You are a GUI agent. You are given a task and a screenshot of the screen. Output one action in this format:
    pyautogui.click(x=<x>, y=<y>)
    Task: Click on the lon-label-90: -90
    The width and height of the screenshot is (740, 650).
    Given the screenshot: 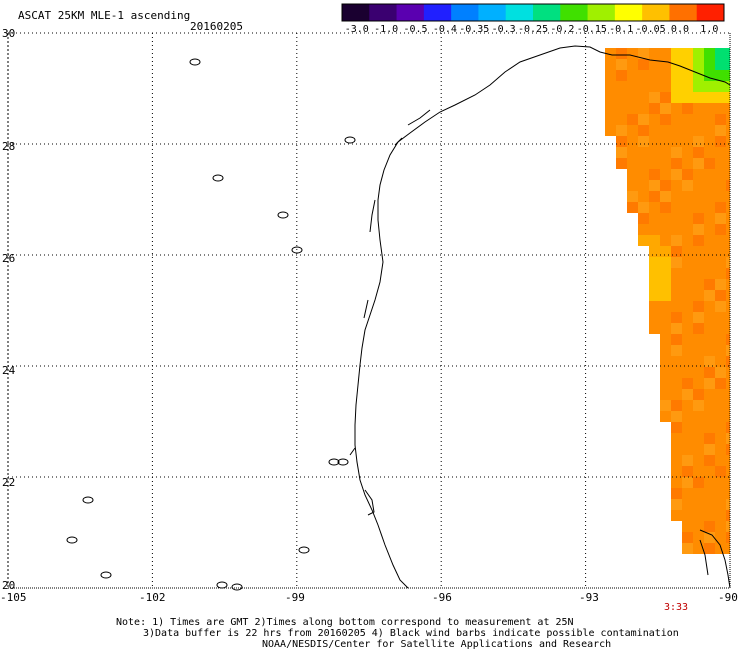 What is the action you would take?
    pyautogui.click(x=728, y=597)
    